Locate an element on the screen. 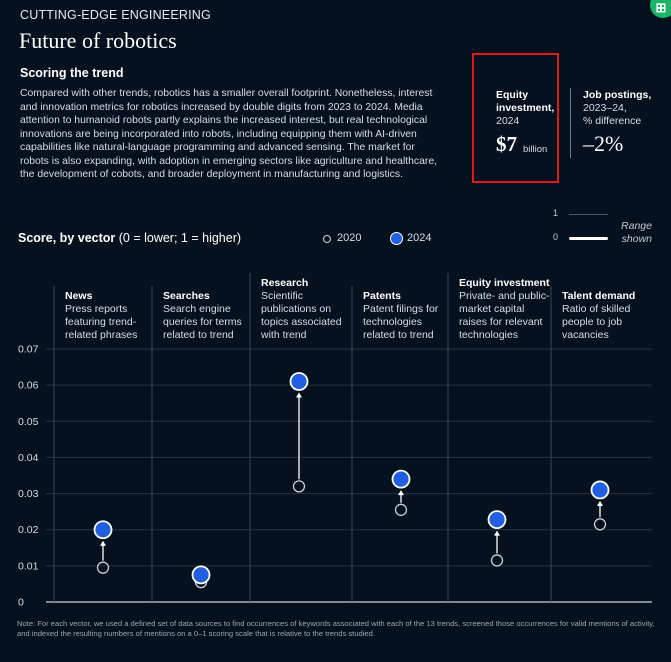 The width and height of the screenshot is (671, 662). y-tick-label: 0.06 is located at coordinates (28, 386).